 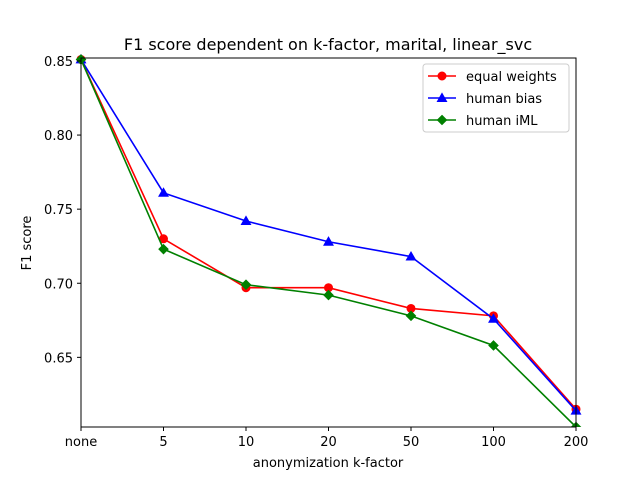 I want to click on x-axis: none 5 10 20 50 100 200, so click(x=327, y=438).